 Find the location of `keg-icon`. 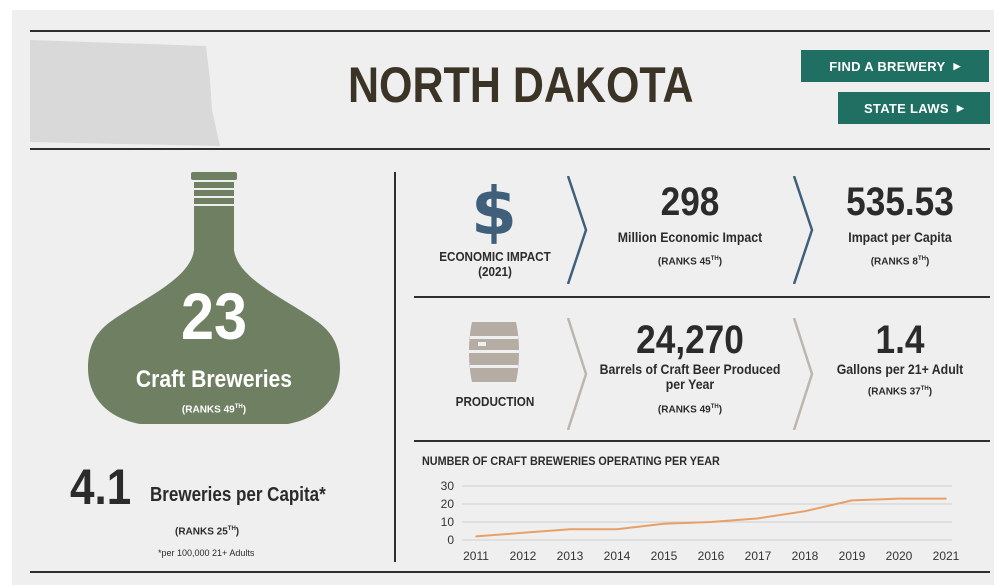

keg-icon is located at coordinates (494, 352).